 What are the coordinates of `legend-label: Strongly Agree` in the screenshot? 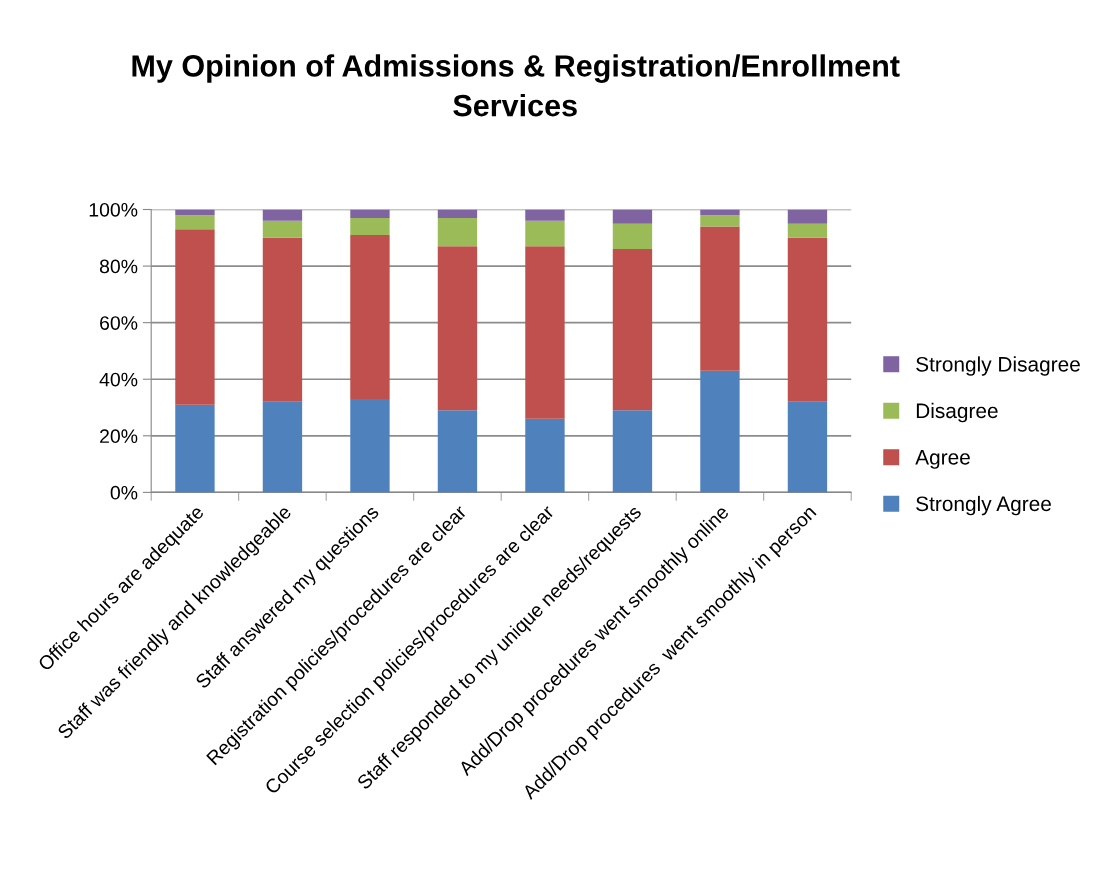 It's located at (983, 505).